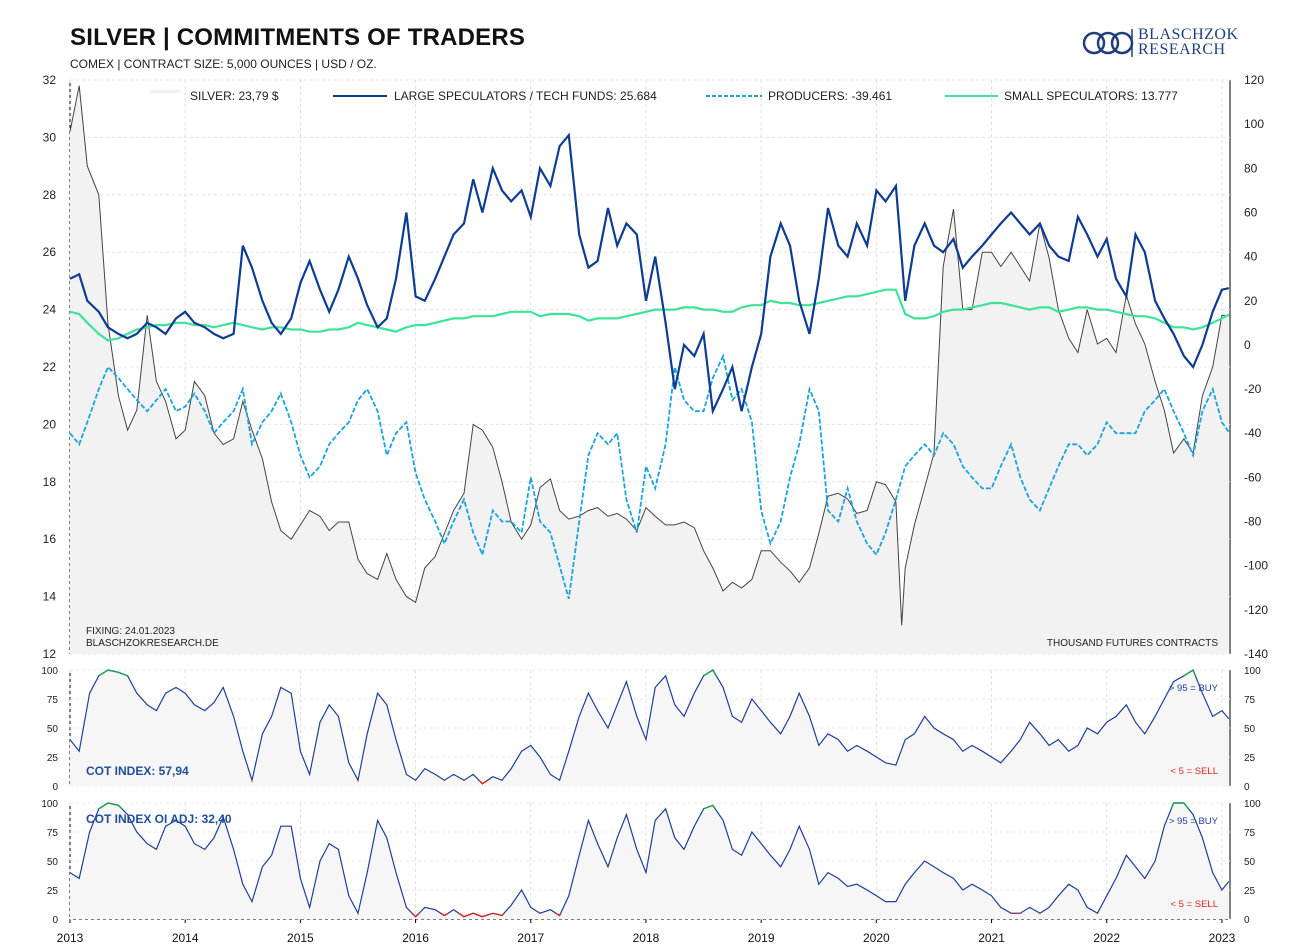 This screenshot has width=1307, height=950. I want to click on right-tick-label: 40, so click(1251, 257).